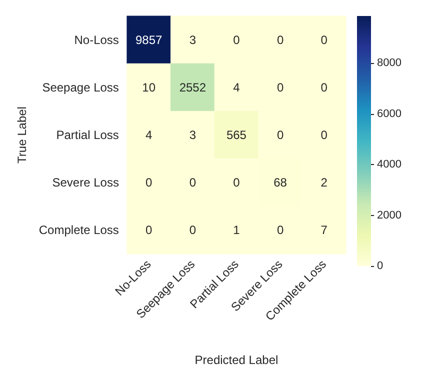 The height and width of the screenshot is (379, 423). What do you see at coordinates (281, 183) in the screenshot?
I see `data-label: 68` at bounding box center [281, 183].